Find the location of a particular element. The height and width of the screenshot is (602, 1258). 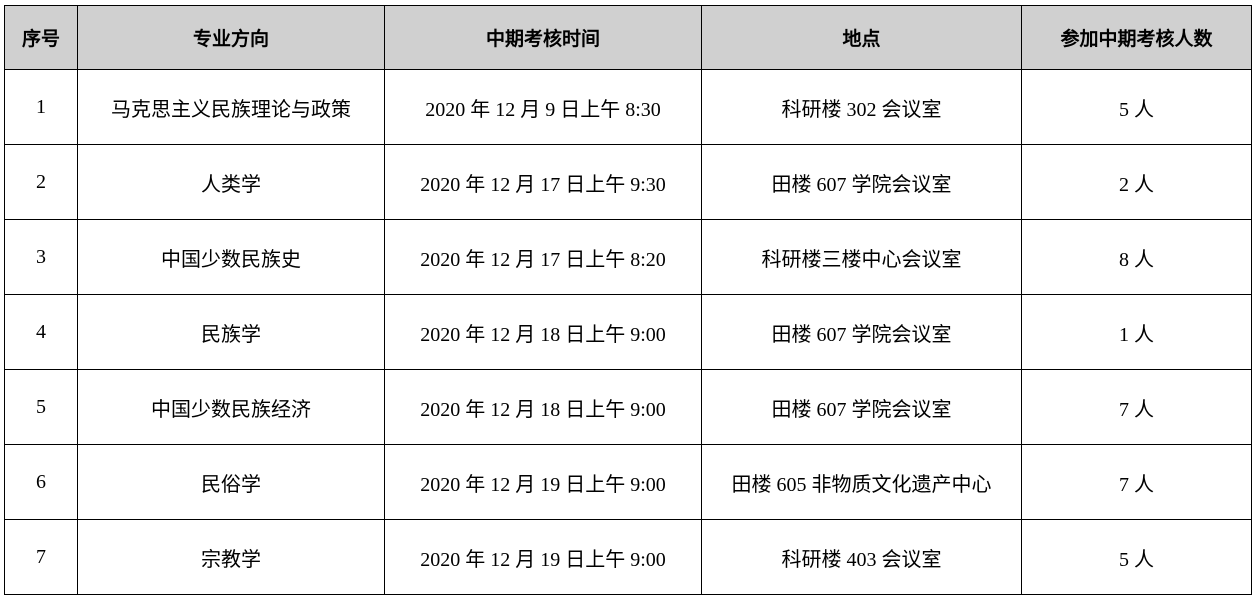

cell-location: 科研楼 302 会议室 is located at coordinates (861, 107).